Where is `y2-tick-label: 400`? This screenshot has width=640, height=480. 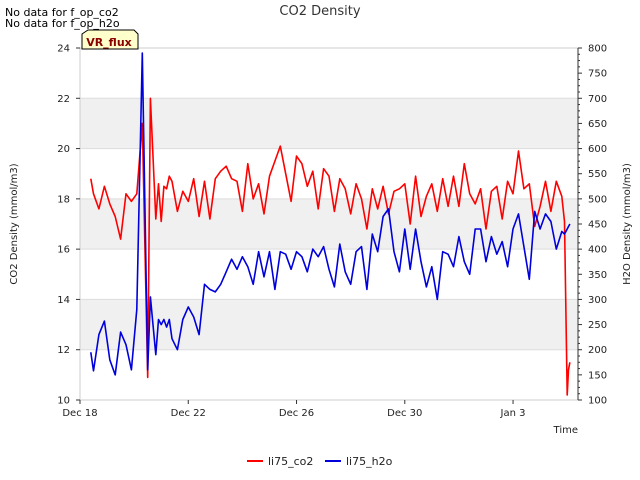
y2-tick-label: 400 is located at coordinates (597, 250).